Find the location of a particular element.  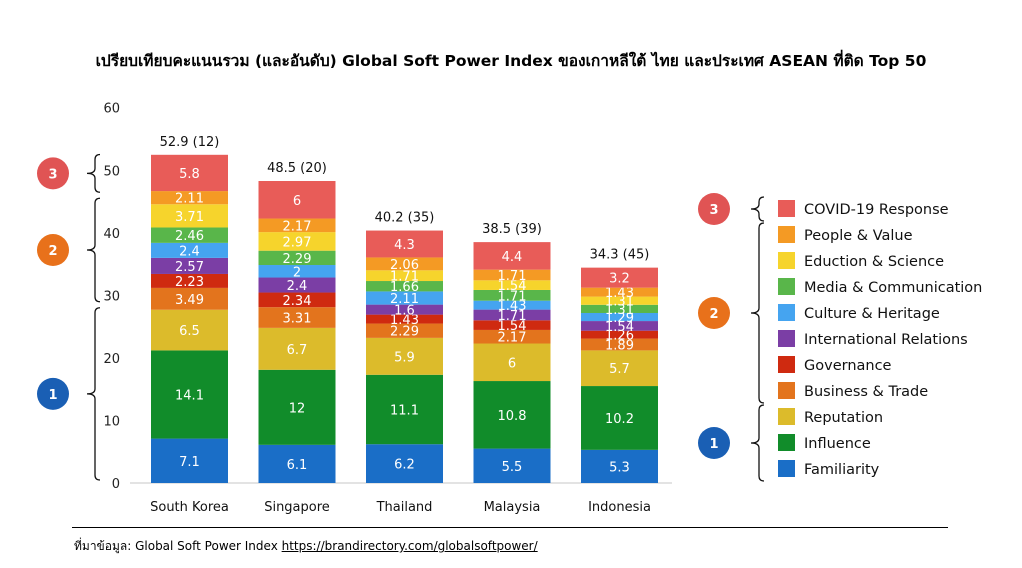

data-label: 3.49 is located at coordinates (189, 300).